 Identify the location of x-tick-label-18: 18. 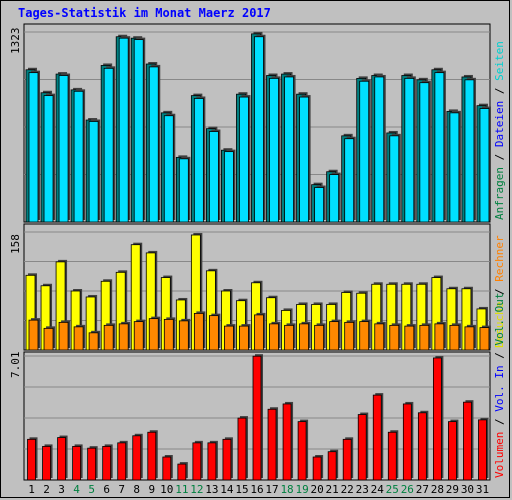
(286, 489).